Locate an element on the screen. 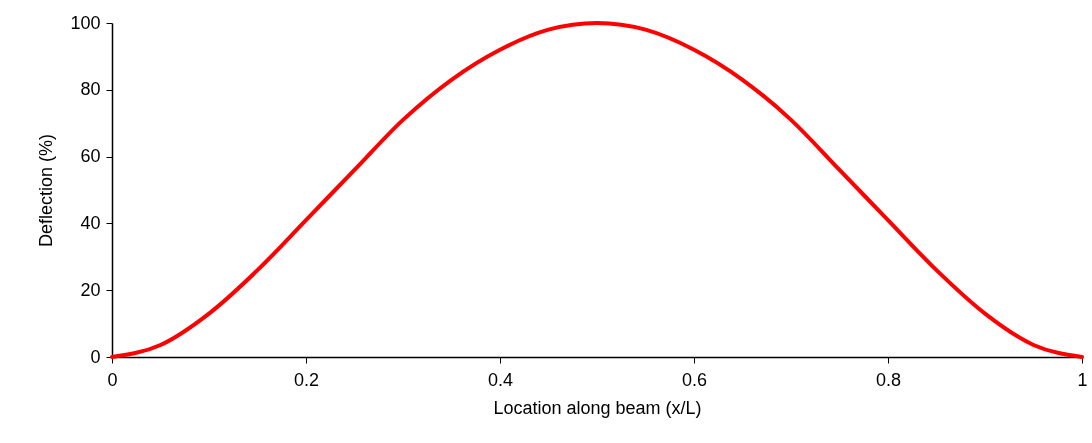 This screenshot has height=443, width=1092. y-tick-label: 0 is located at coordinates (95, 356).